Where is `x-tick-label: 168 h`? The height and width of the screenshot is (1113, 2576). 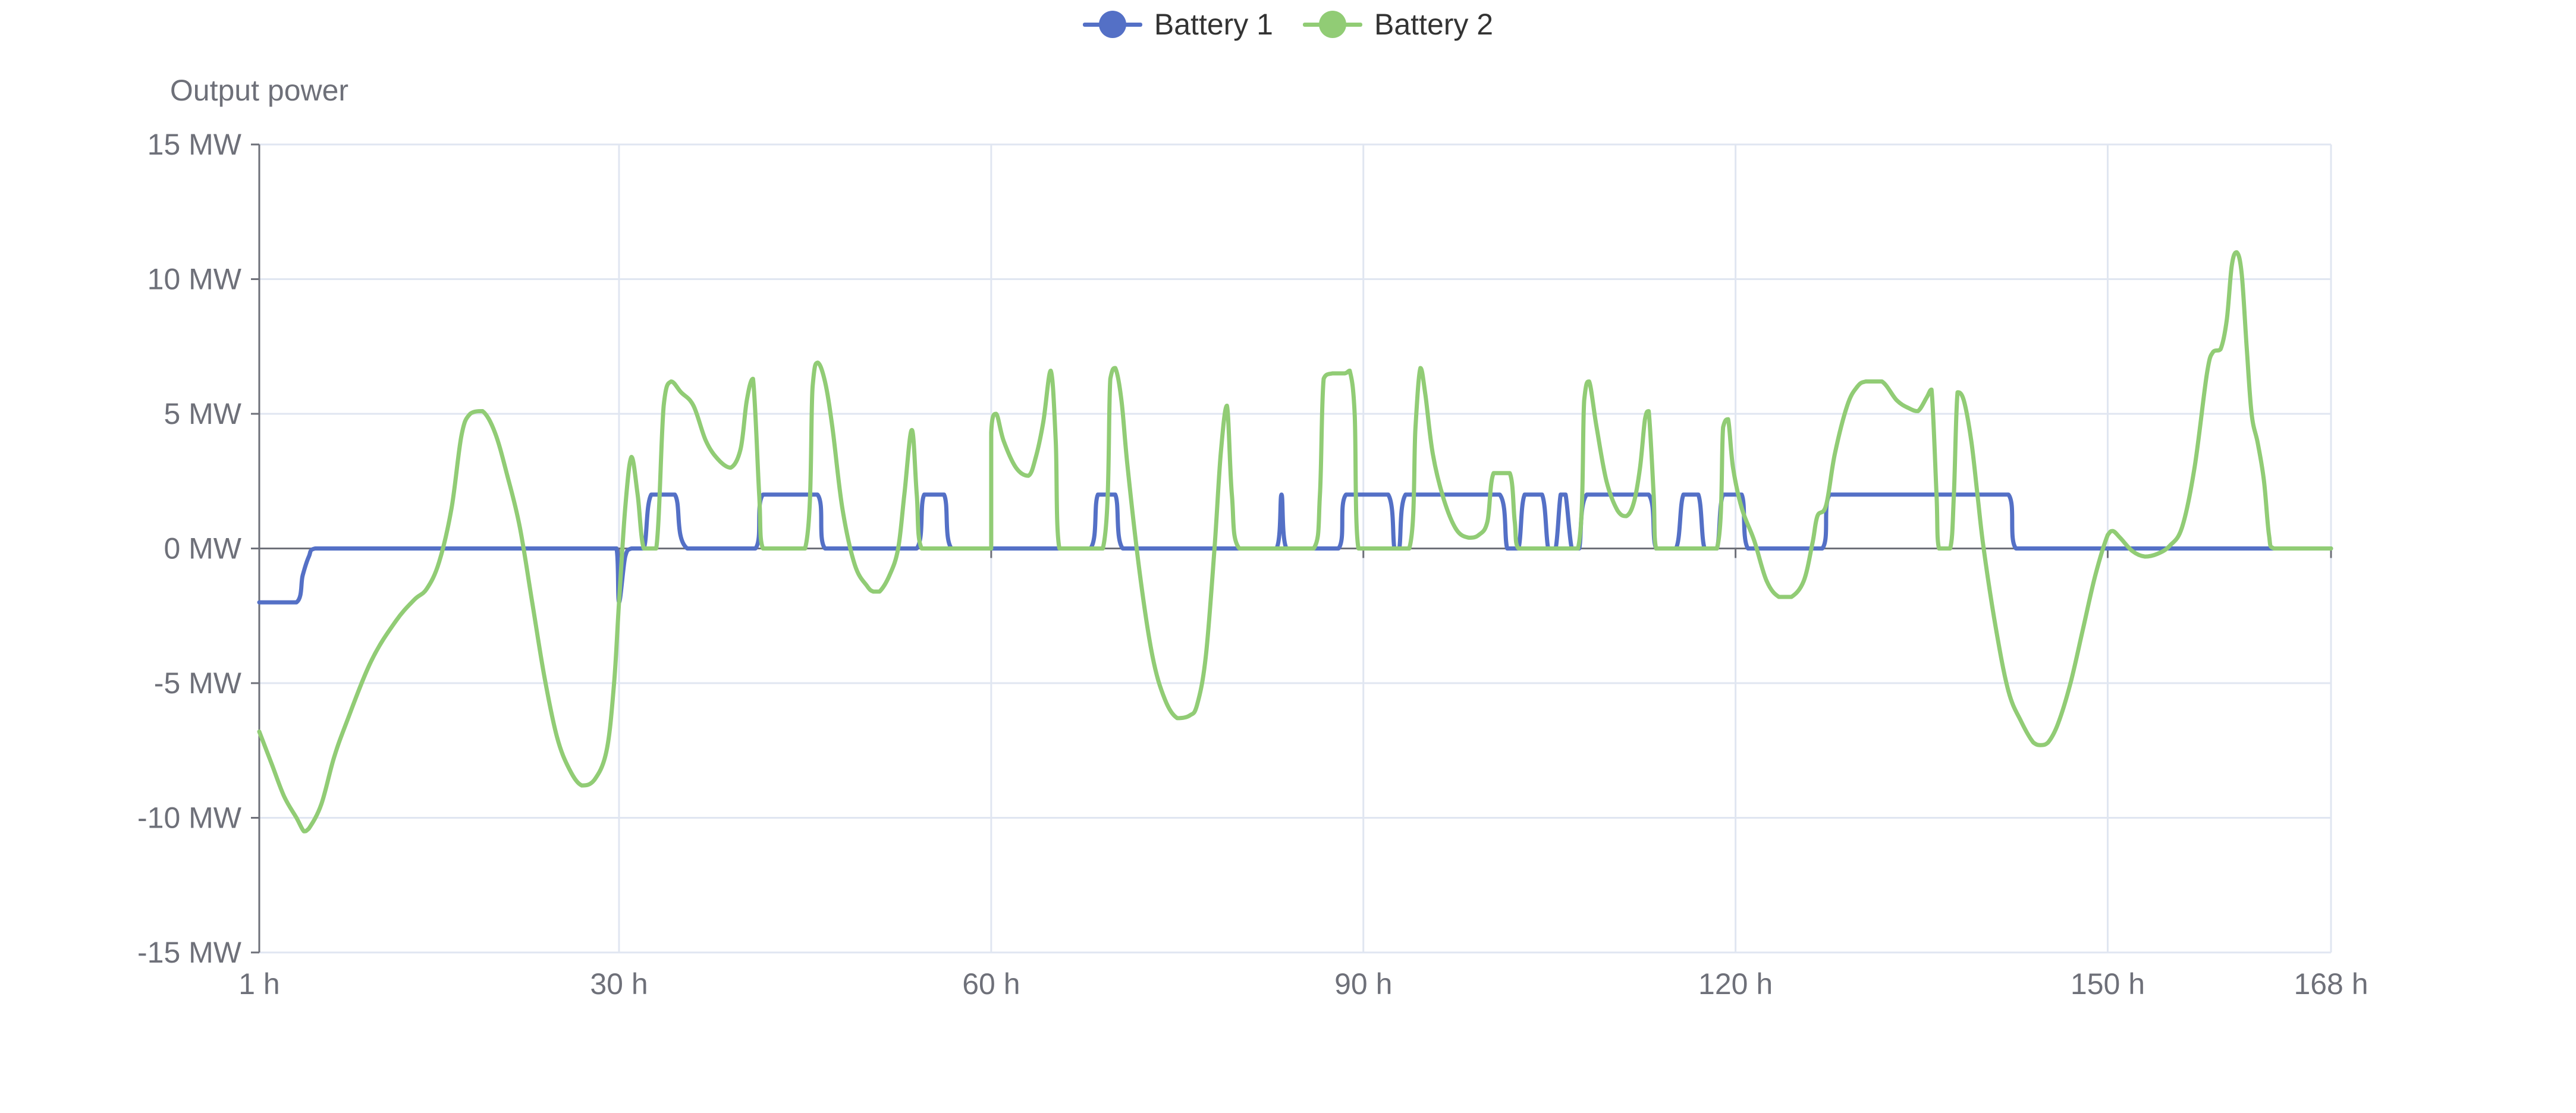 x-tick-label: 168 h is located at coordinates (2331, 984).